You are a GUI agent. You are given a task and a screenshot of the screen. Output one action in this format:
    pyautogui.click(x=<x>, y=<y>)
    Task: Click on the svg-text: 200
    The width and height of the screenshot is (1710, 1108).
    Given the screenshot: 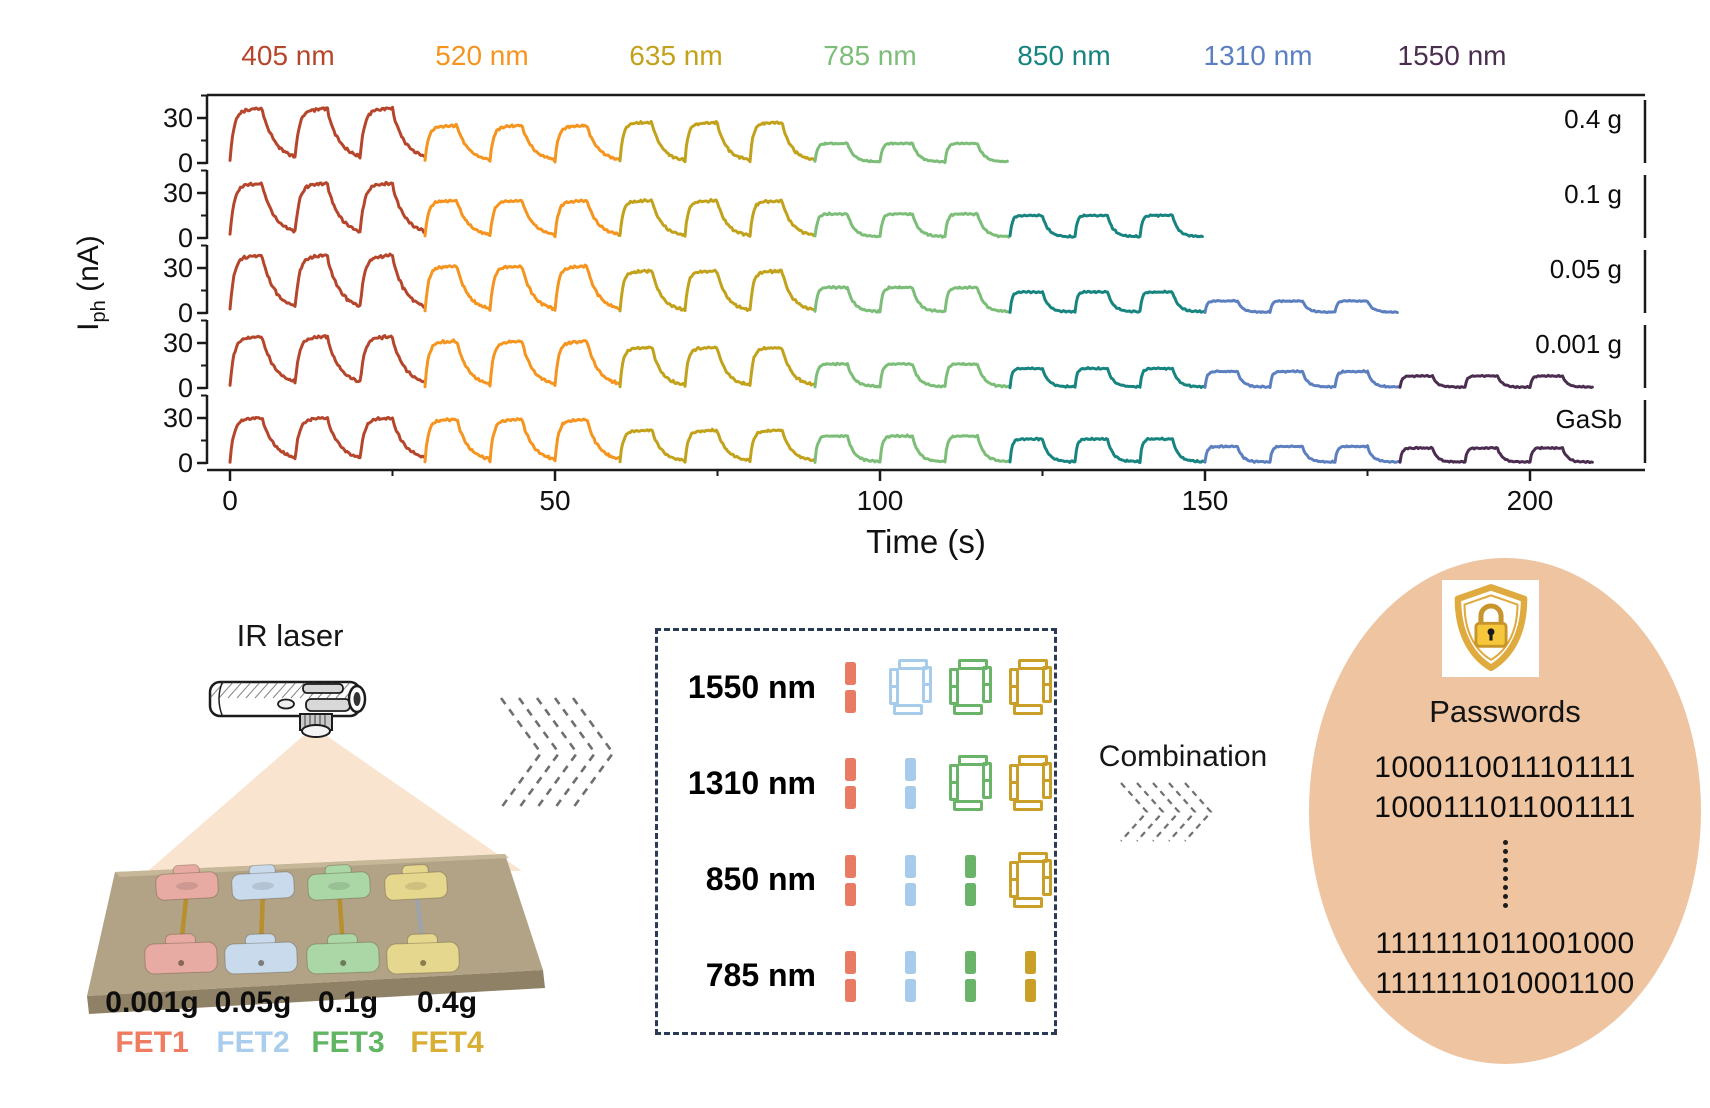 What is the action you would take?
    pyautogui.click(x=1530, y=500)
    